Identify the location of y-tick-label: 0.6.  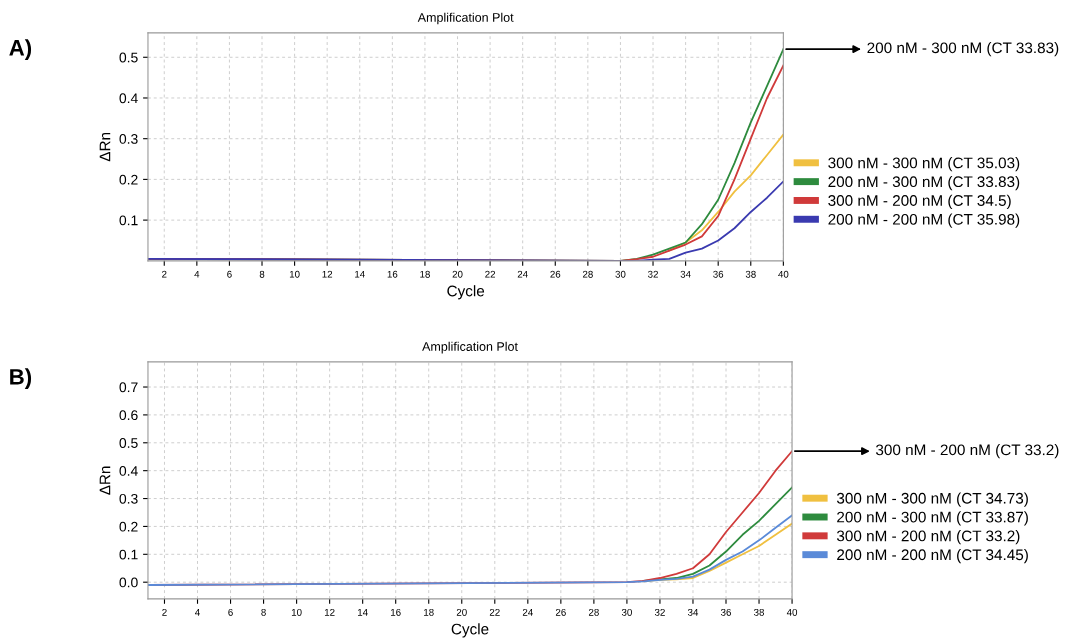
(128, 415).